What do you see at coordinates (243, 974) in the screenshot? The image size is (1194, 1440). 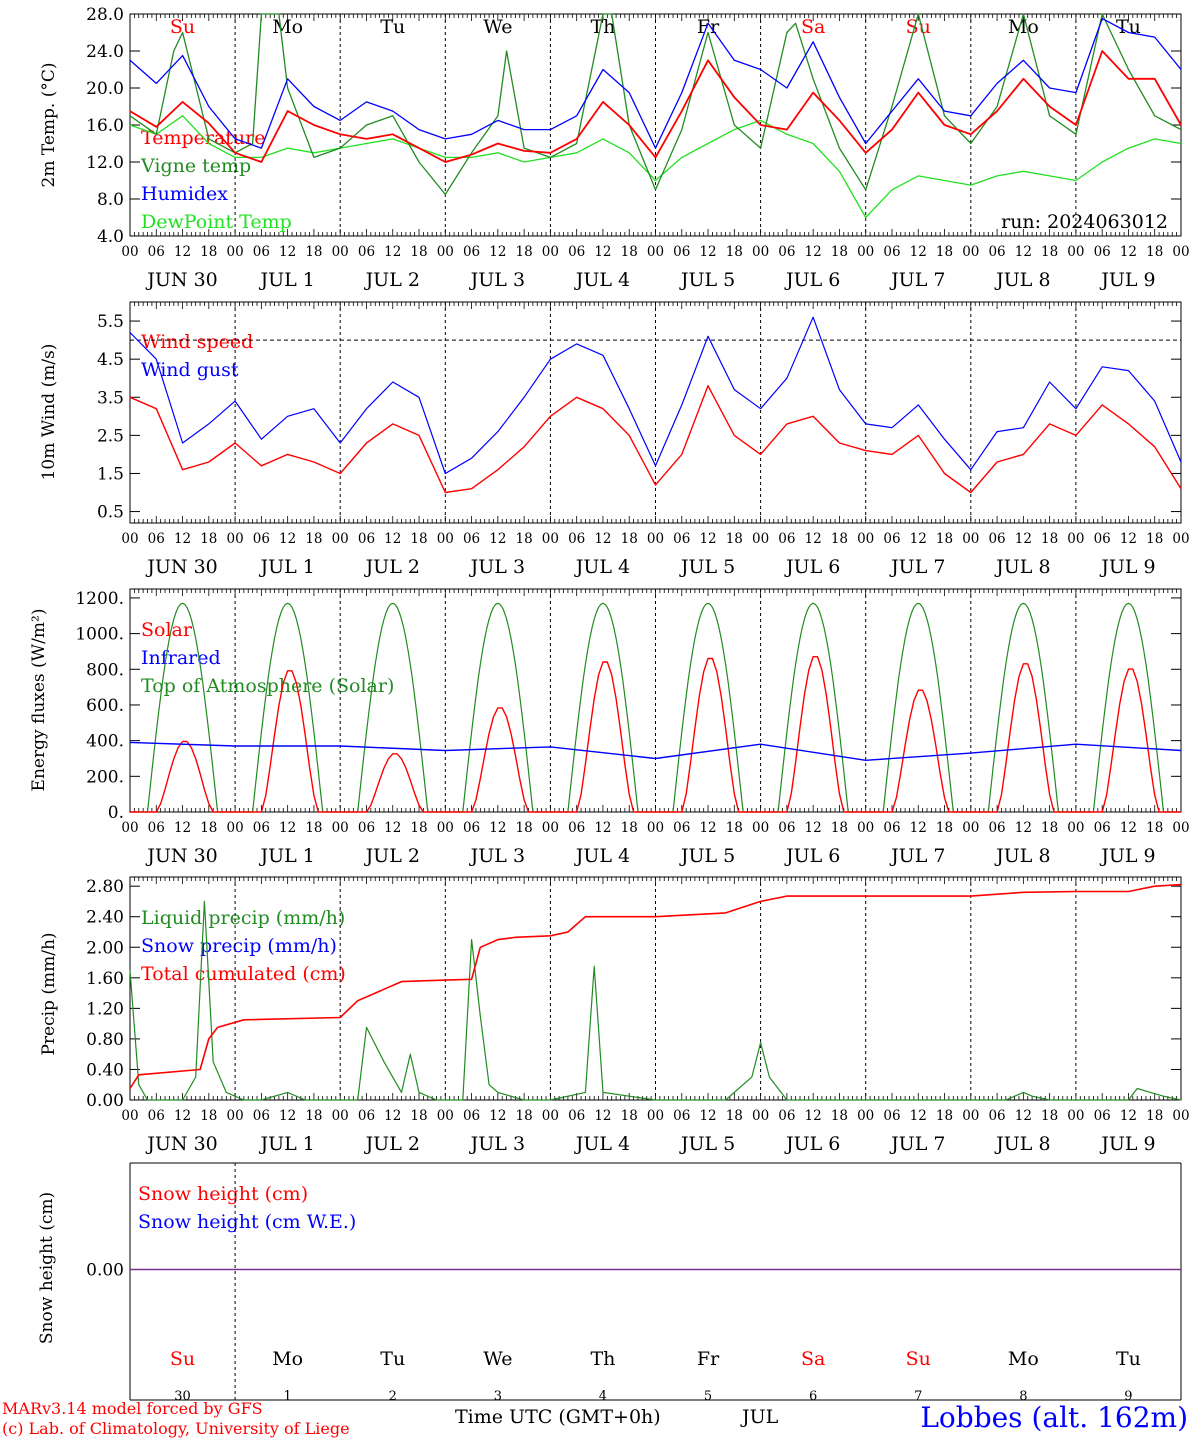 I see `legend-total-cumulated: Total cumulated (cm)` at bounding box center [243, 974].